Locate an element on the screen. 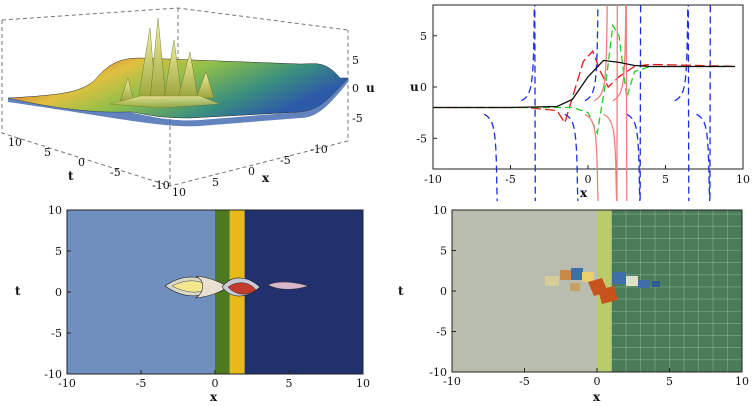 The height and width of the screenshot is (406, 753). soliton-lobes is located at coordinates (236, 287).